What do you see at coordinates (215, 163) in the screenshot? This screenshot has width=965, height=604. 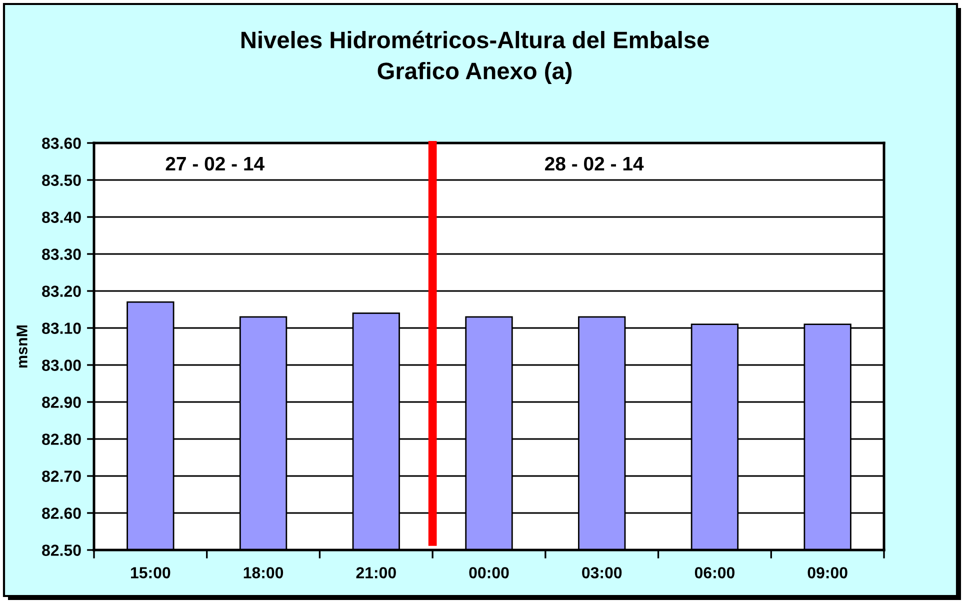 I see `annotation: 27 - 02 - 14` at bounding box center [215, 163].